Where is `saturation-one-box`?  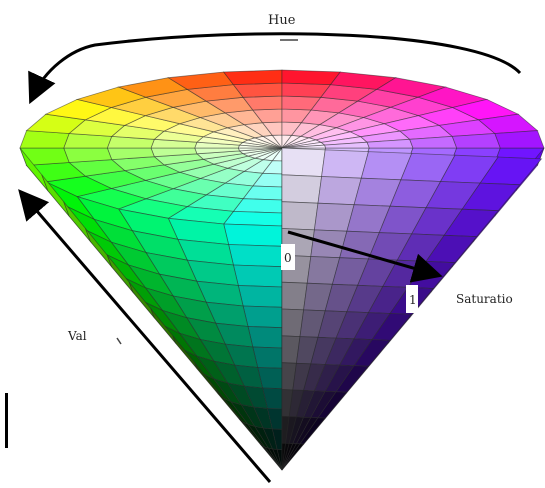 saturation-one-box is located at coordinates (412, 299).